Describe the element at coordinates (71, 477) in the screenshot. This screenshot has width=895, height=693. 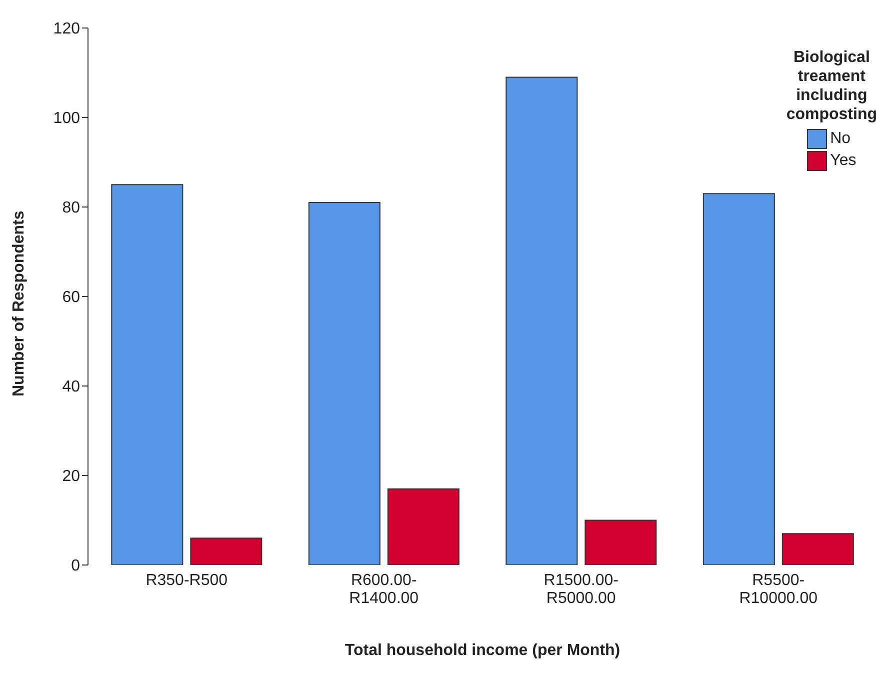
I see `y-tick-label: 20` at that location.